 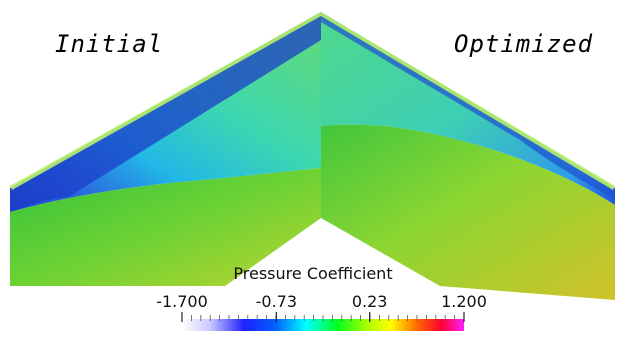 What do you see at coordinates (313, 273) in the screenshot?
I see `legend-title: Pressure Coefficient` at bounding box center [313, 273].